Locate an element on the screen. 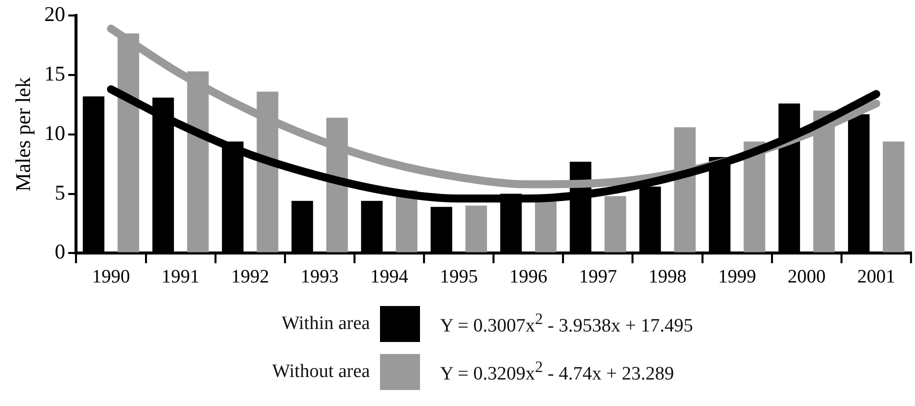  y-tick-label: 10 is located at coordinates (55, 132).